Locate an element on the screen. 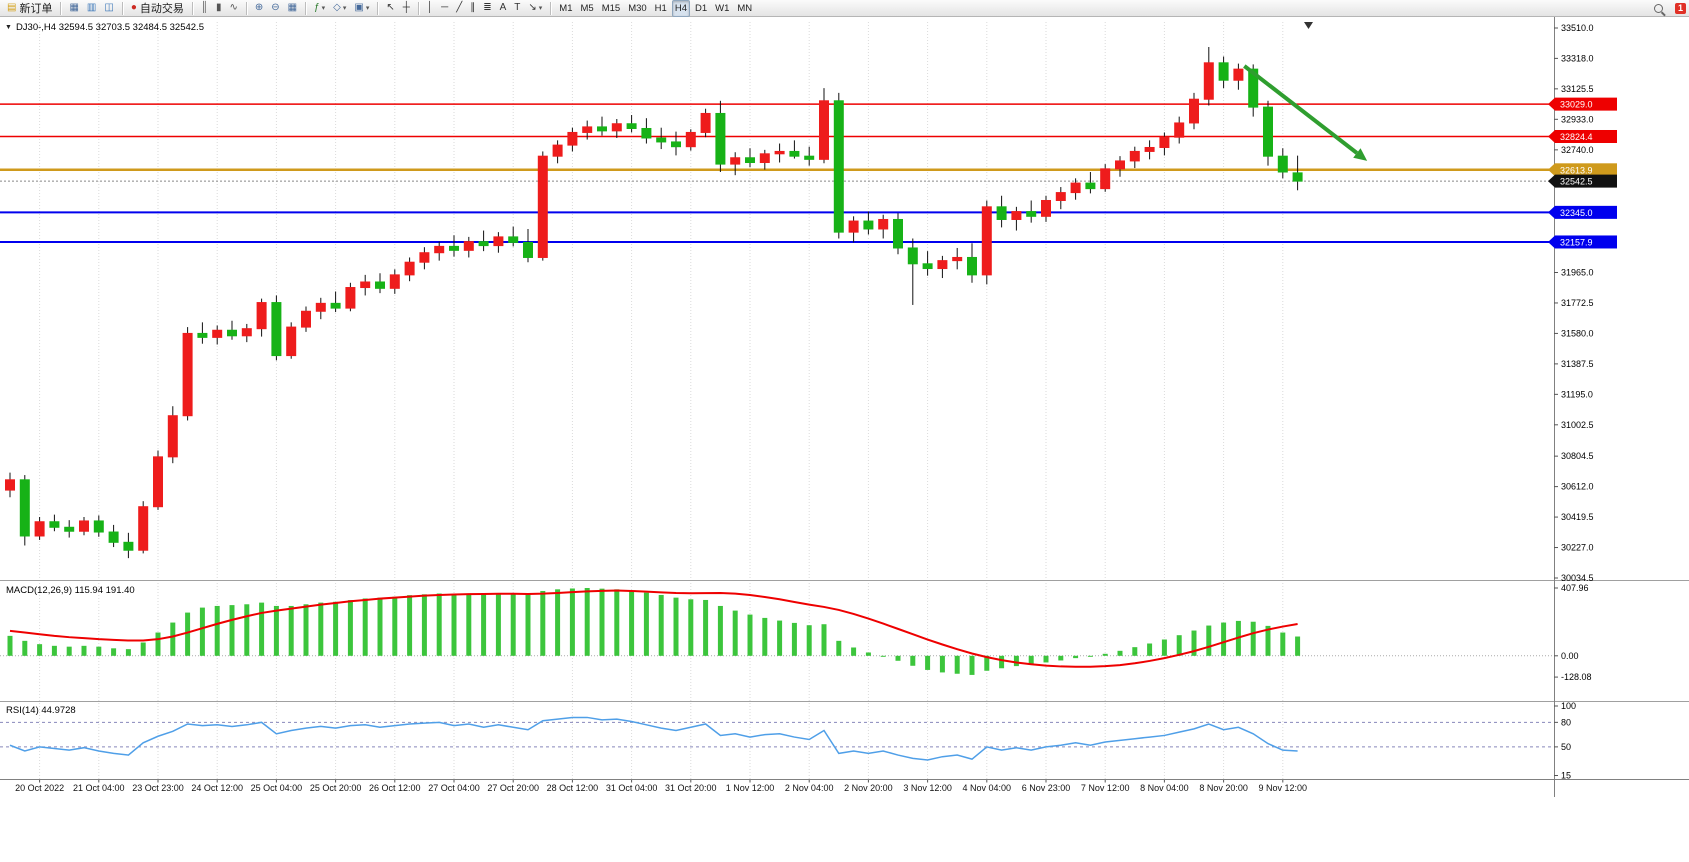 The height and width of the screenshot is (862, 1689). svg-text: 15 is located at coordinates (1566, 776).